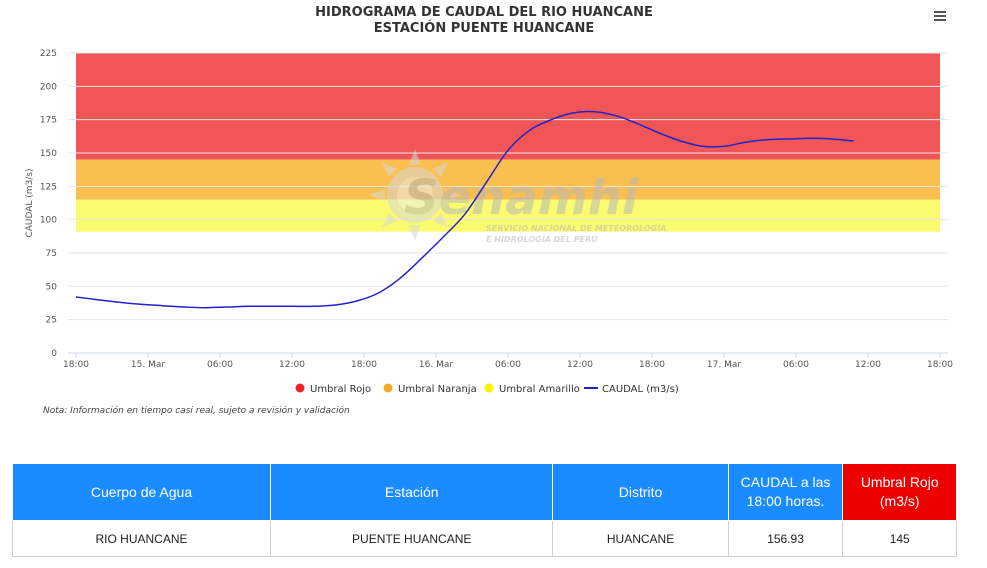  I want to click on y-tick-label: 100, so click(48, 221).